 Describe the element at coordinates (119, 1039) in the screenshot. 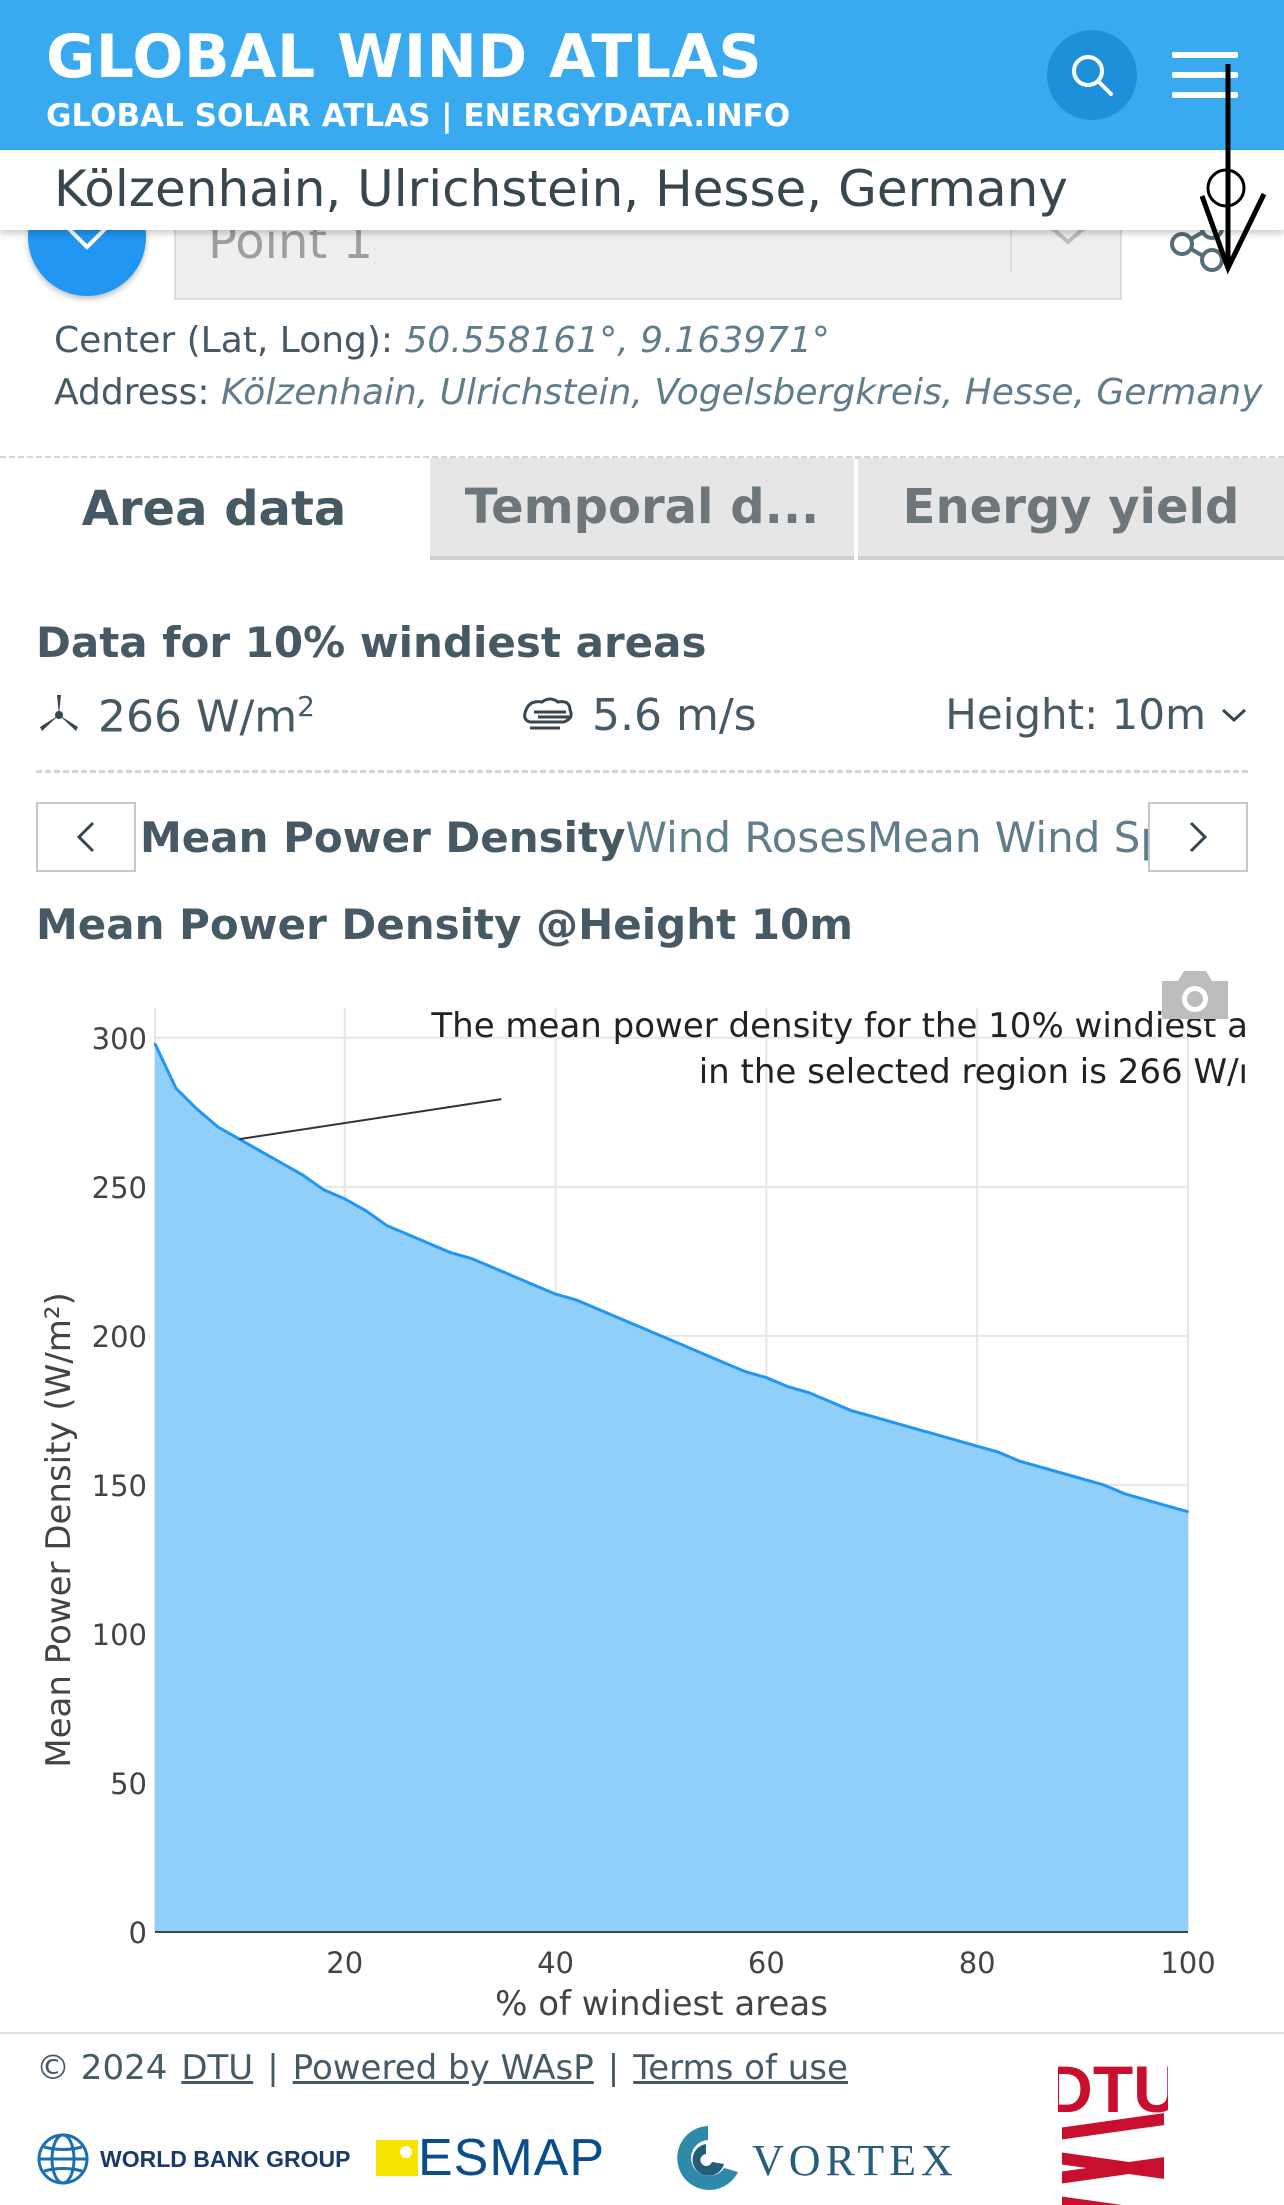

I see `y-tick-label: 300` at that location.